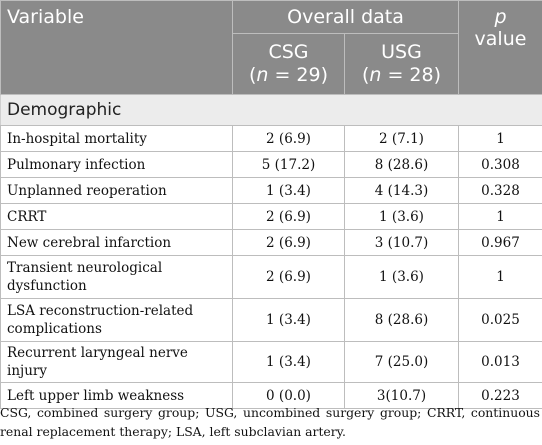  Describe the element at coordinates (116, 216) in the screenshot. I see `row-variable: CRRT` at that location.